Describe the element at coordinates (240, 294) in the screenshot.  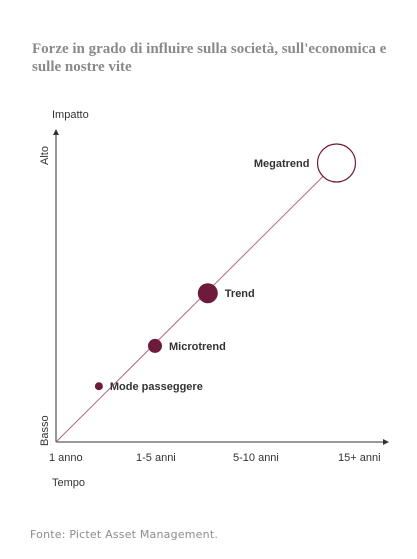
I see `data-point-label: Trend` at that location.